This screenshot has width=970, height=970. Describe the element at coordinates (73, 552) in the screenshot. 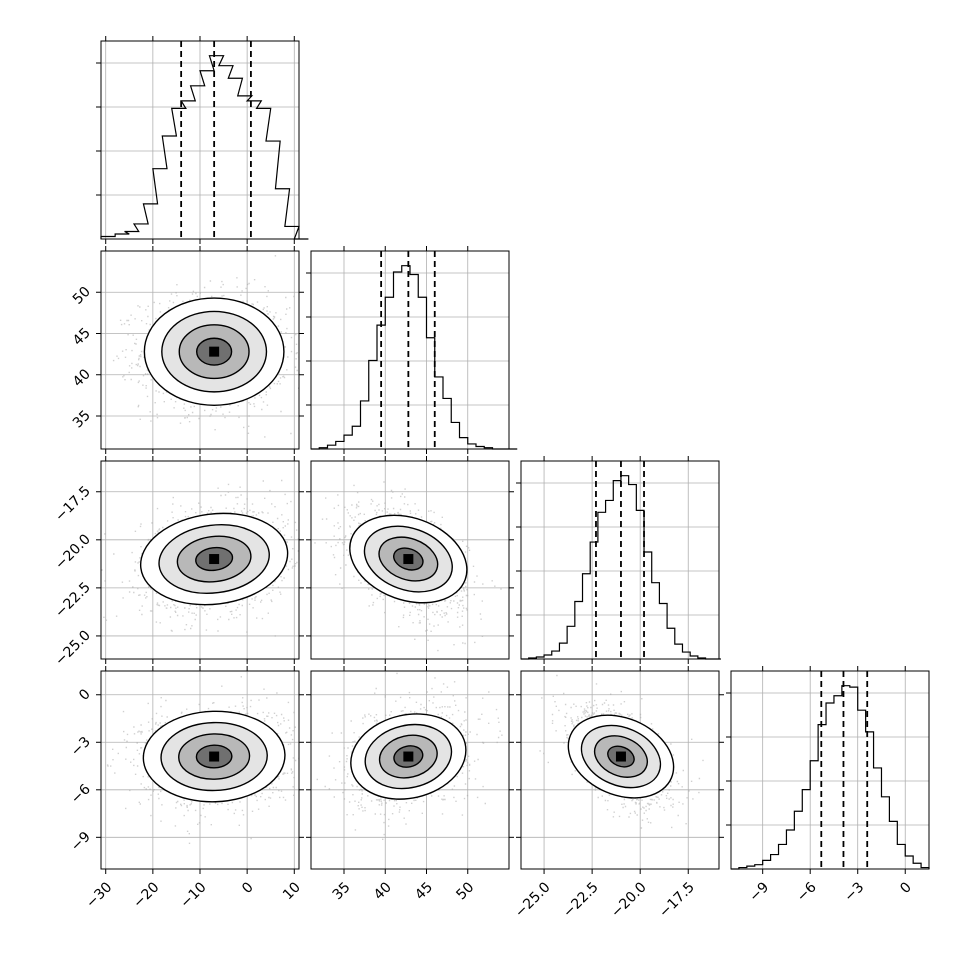

I see `y-tick-label-2-2: −20.0` at that location.